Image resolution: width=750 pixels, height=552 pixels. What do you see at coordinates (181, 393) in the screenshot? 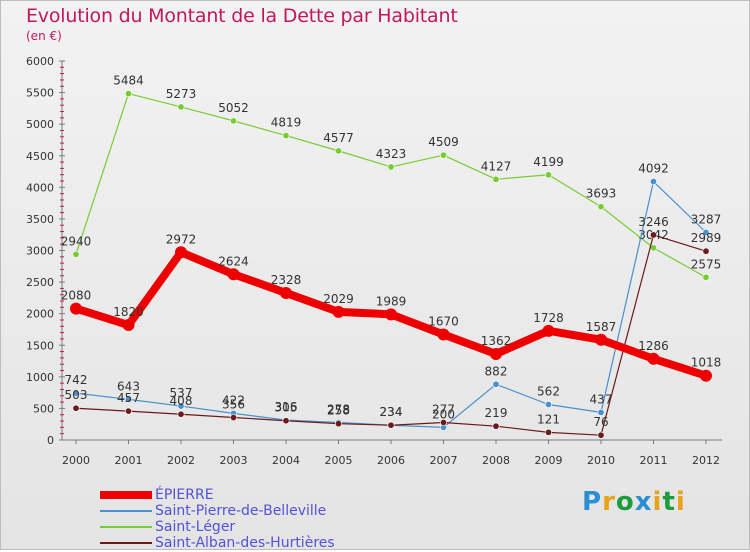
I see `data-label: 537` at bounding box center [181, 393].